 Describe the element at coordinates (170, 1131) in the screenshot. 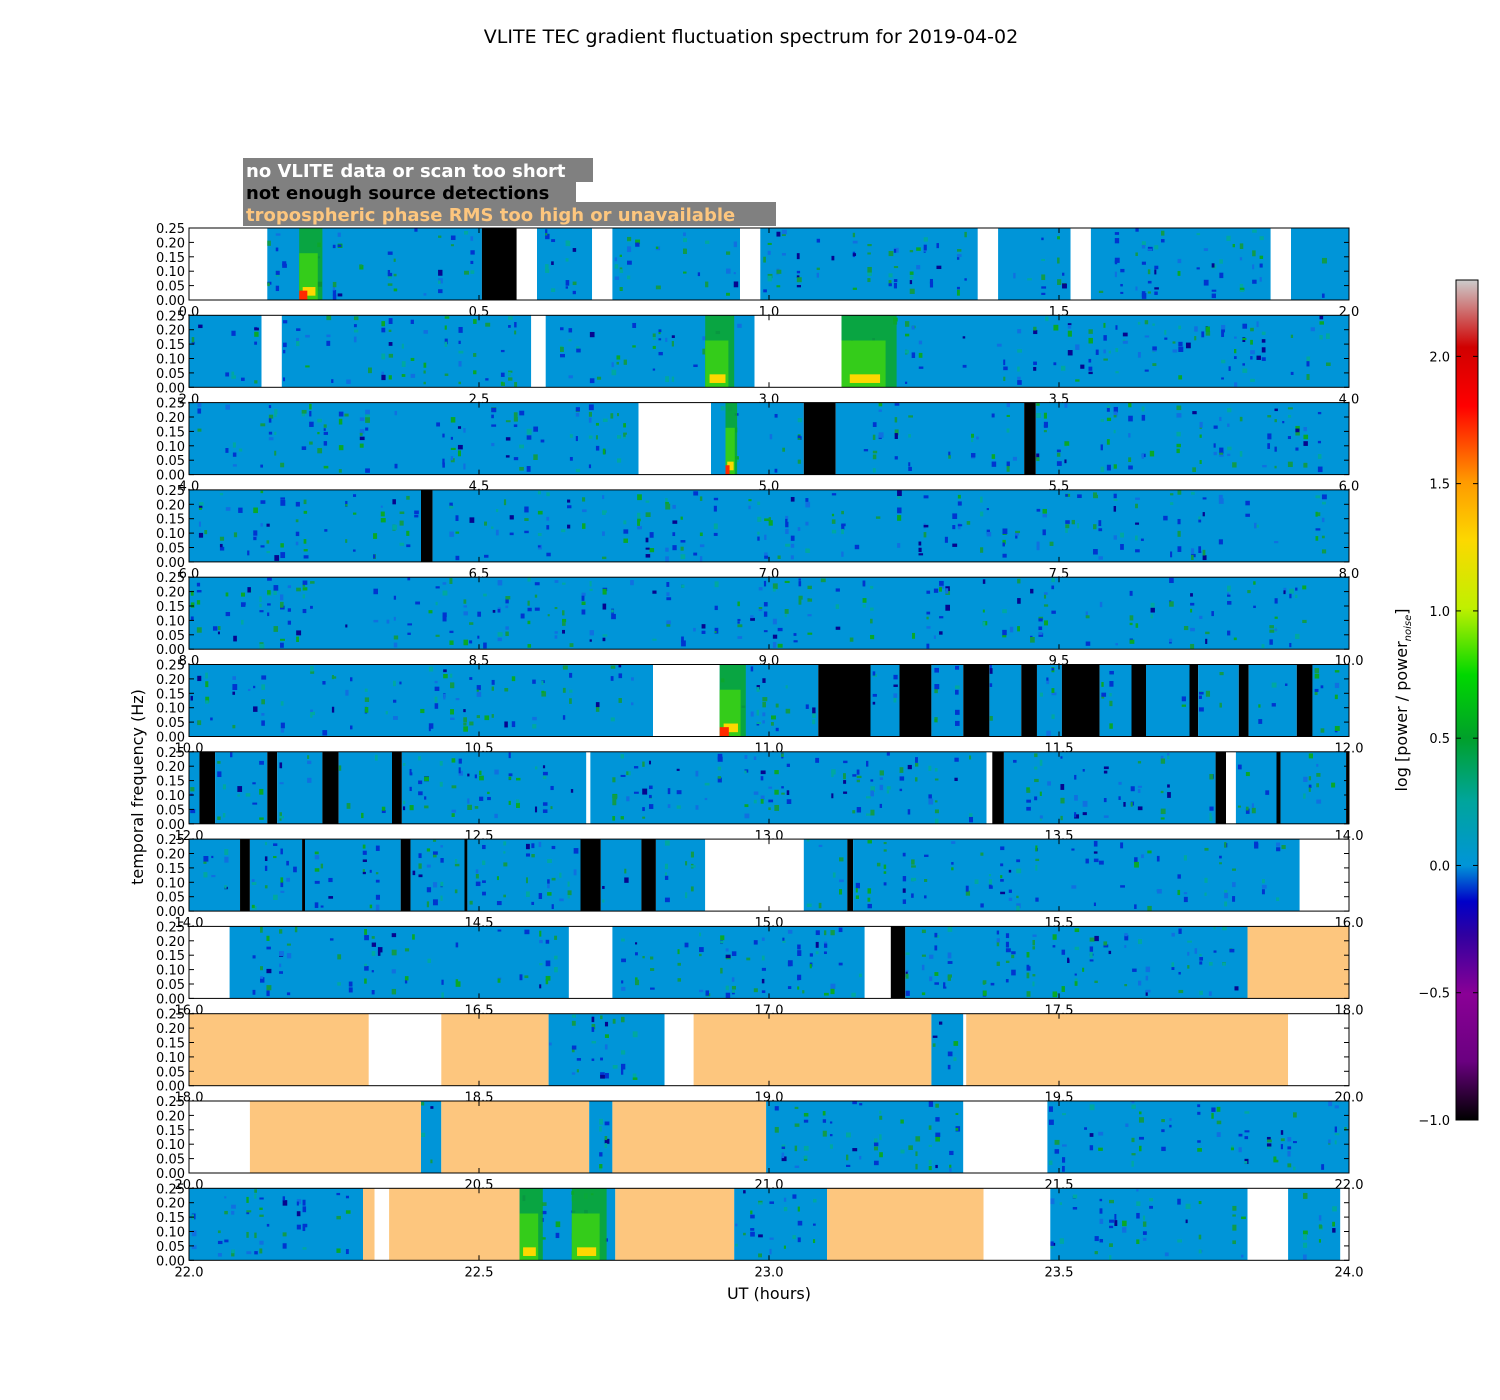

I see `y-tick-label: 0.15` at that location.